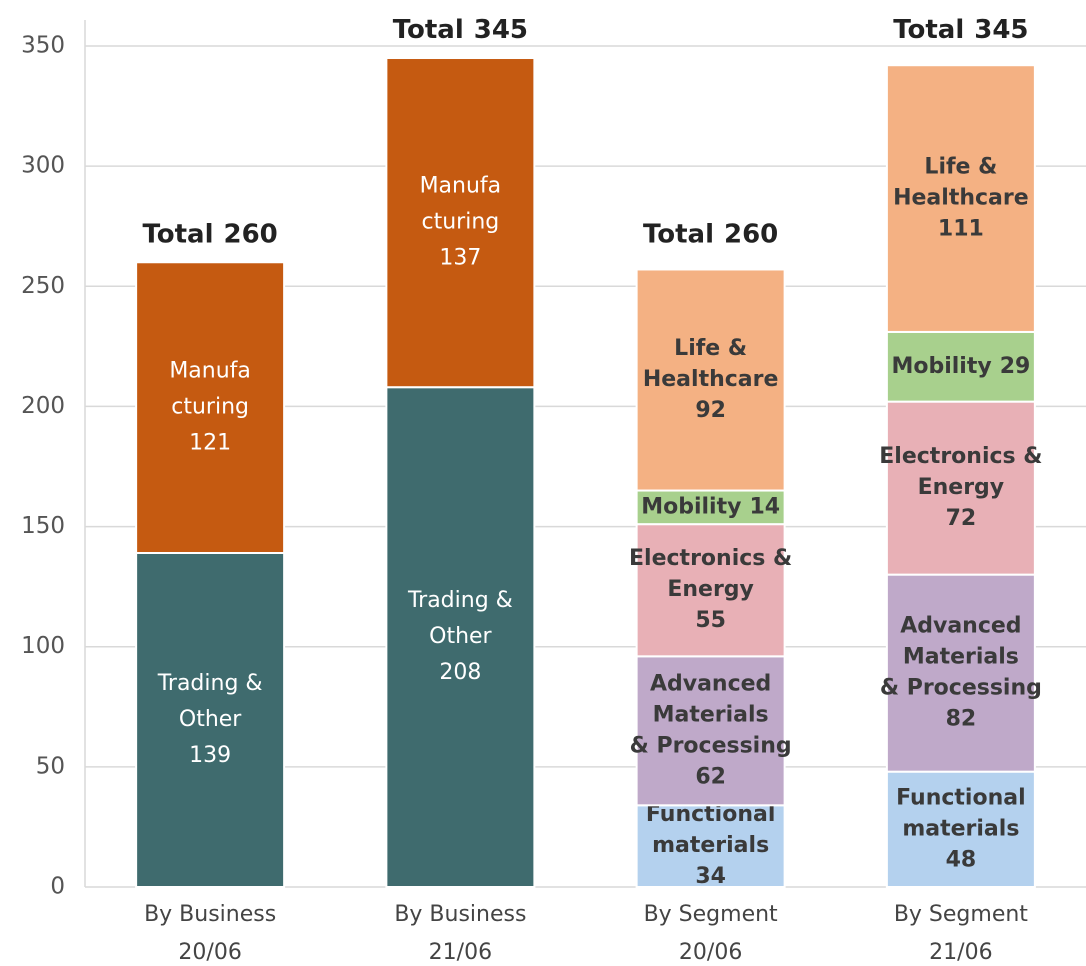  Describe the element at coordinates (43, 406) in the screenshot. I see `y-tick-label: 200` at that location.